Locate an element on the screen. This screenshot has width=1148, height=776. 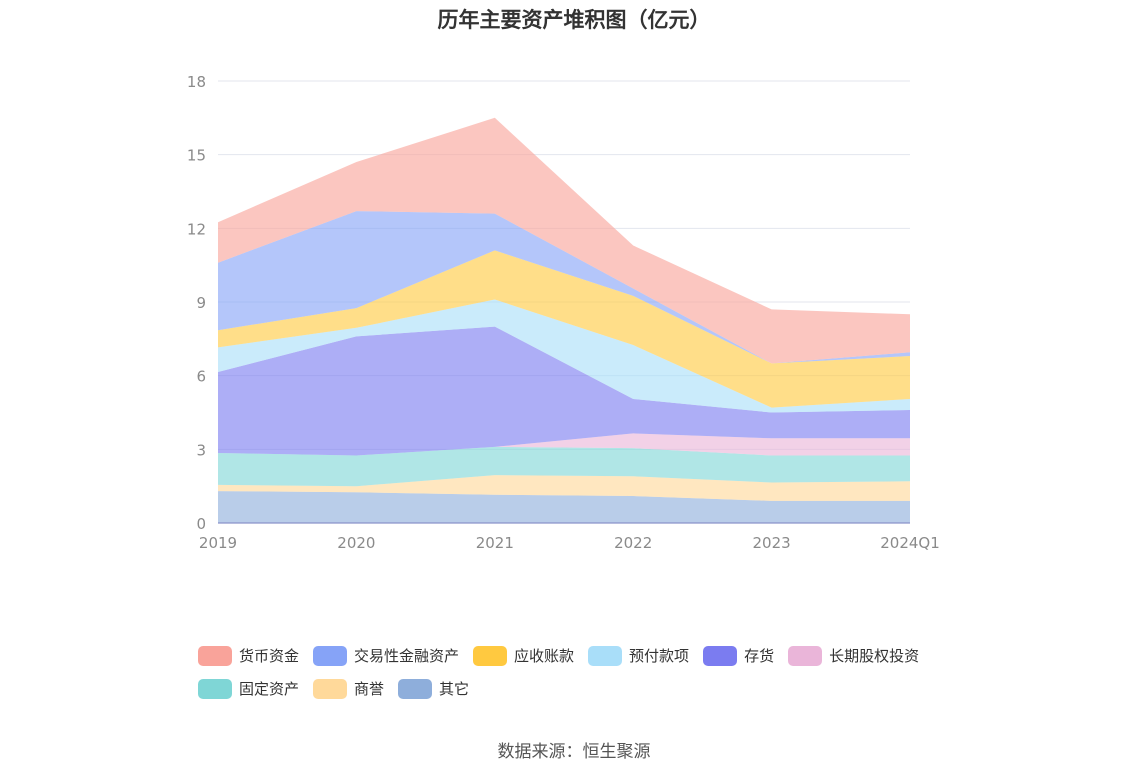
legend-item: 应收账款 is located at coordinates (523, 655).